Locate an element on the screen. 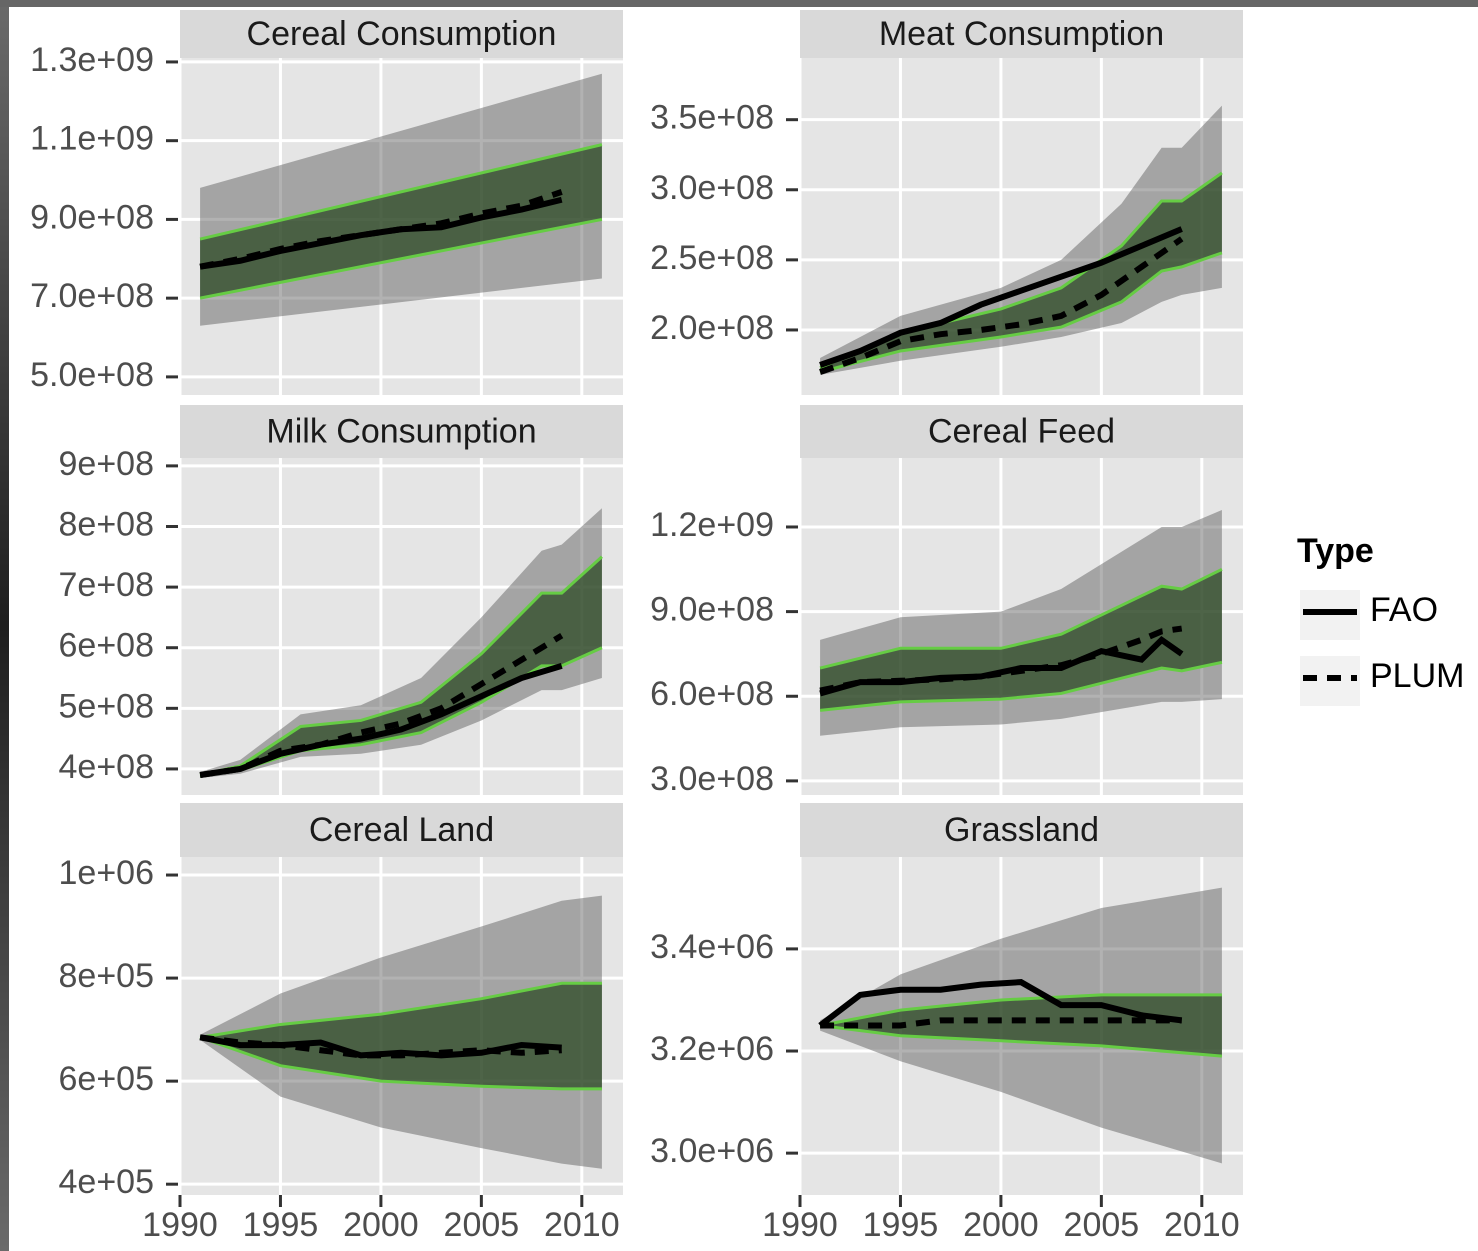 The image size is (1478, 1251). y-tick-label: 8e+05 is located at coordinates (107, 976).